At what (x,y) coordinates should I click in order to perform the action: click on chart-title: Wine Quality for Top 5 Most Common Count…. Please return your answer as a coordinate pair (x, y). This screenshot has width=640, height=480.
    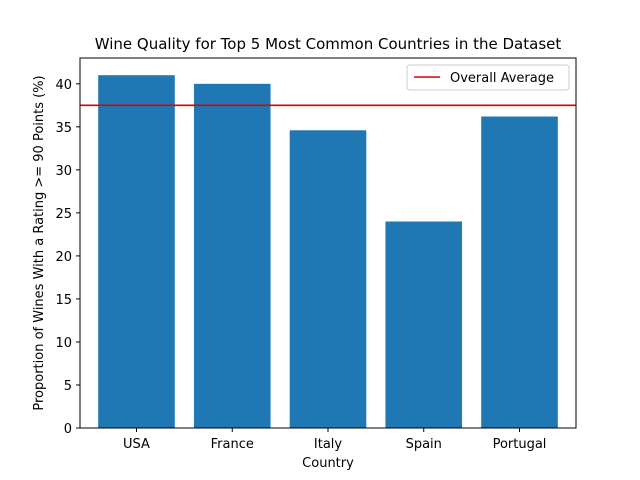
    Looking at the image, I should click on (328, 44).